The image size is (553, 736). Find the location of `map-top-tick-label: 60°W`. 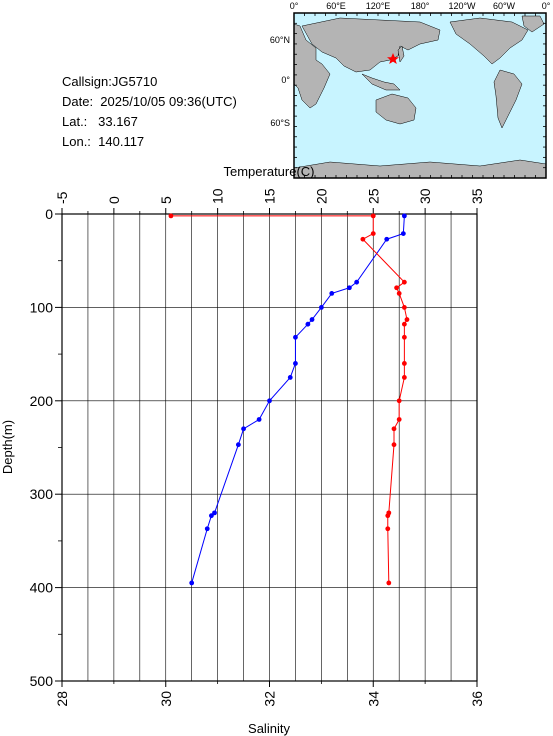

map-top-tick-label: 60°W is located at coordinates (504, 6).